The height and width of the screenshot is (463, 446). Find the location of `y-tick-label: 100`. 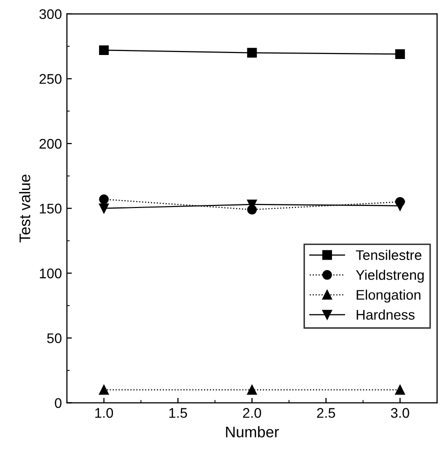

y-tick-label: 100 is located at coordinates (51, 273).